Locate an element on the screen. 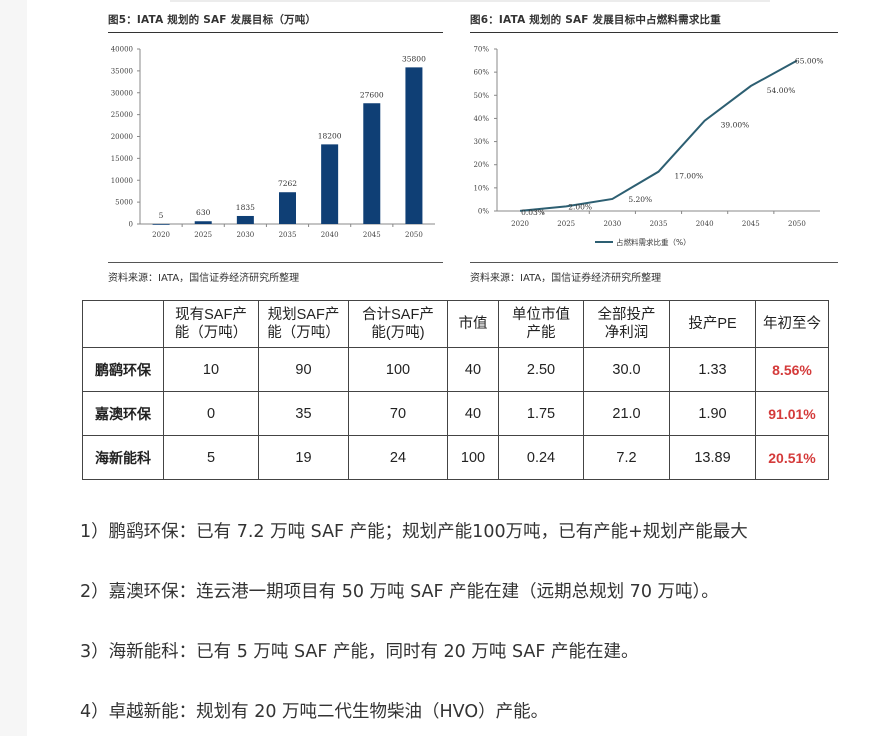 Image resolution: width=870 pixels, height=736 pixels. svg-text: 占燃料需求比重（%） is located at coordinates (653, 242).